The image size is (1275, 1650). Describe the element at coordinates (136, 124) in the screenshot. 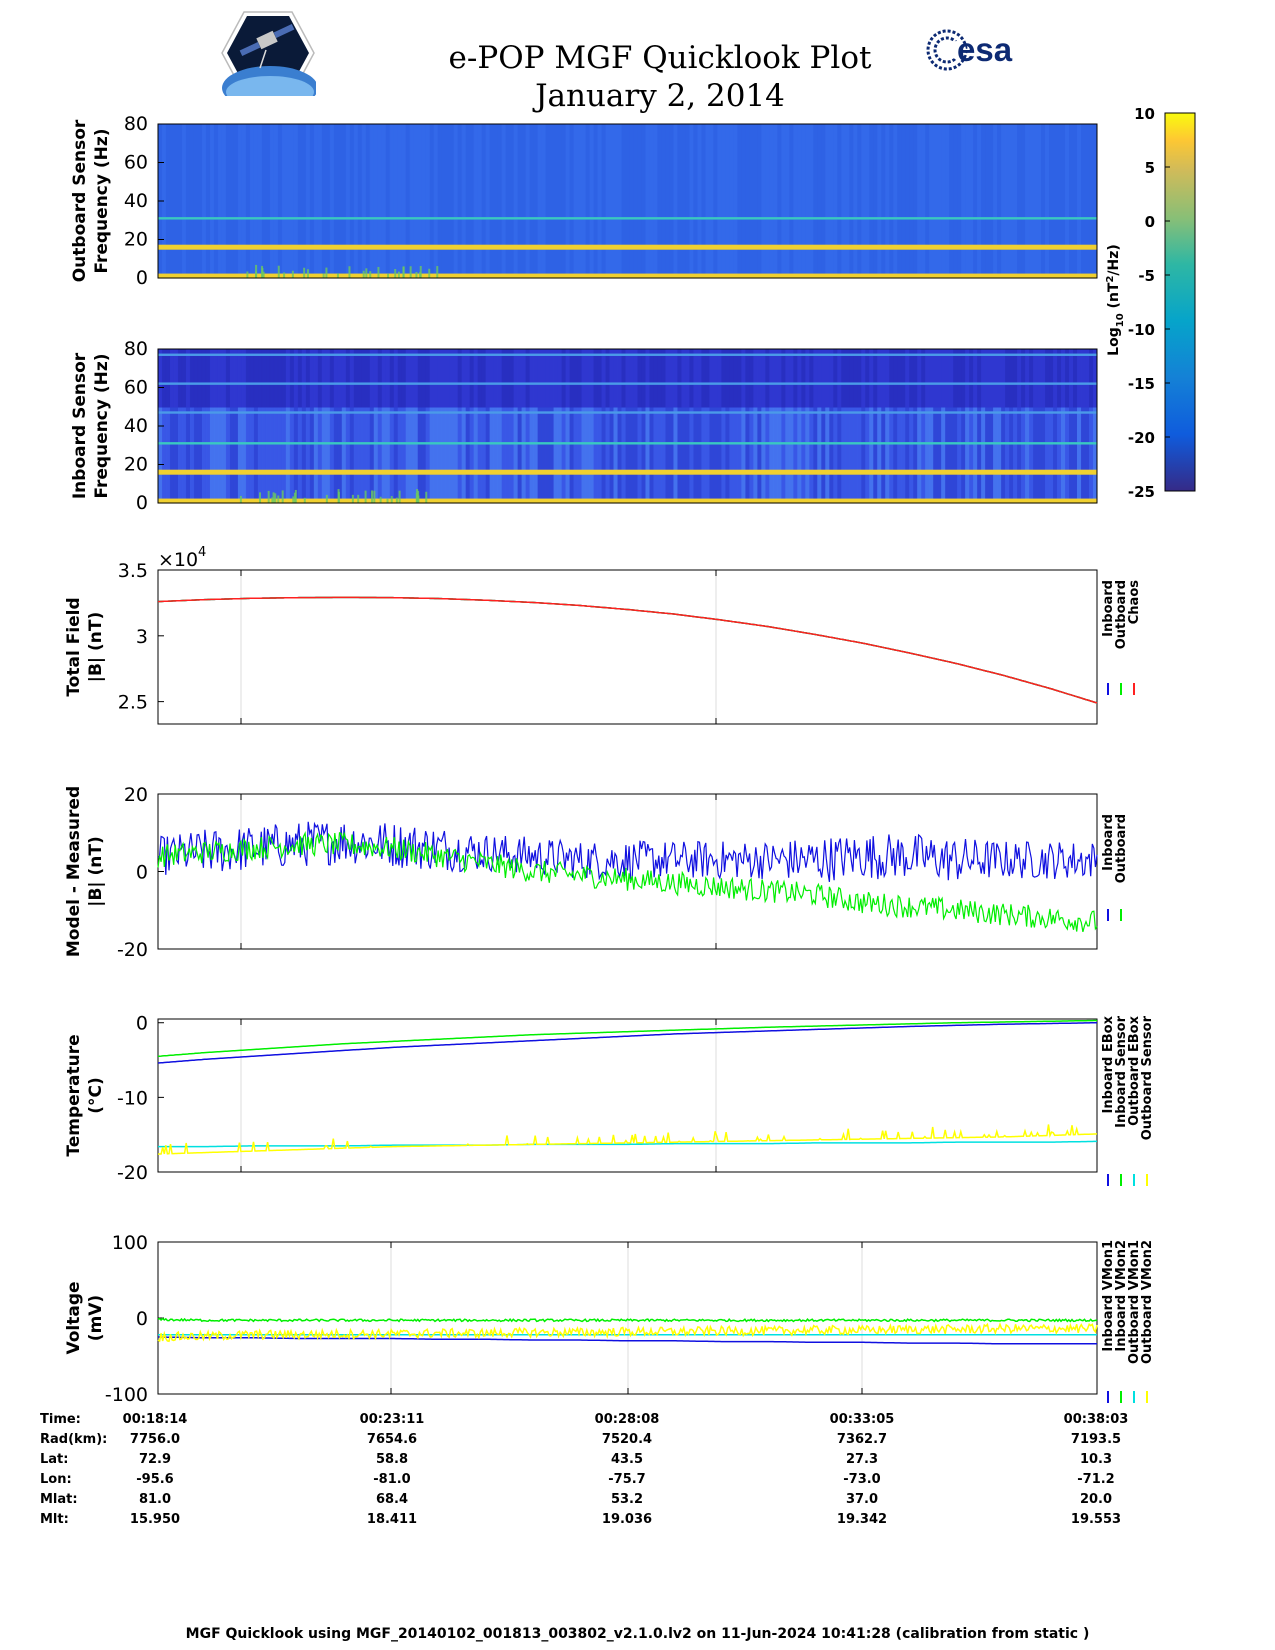

I see `outboard-spectrogram-tick-label: 80` at that location.